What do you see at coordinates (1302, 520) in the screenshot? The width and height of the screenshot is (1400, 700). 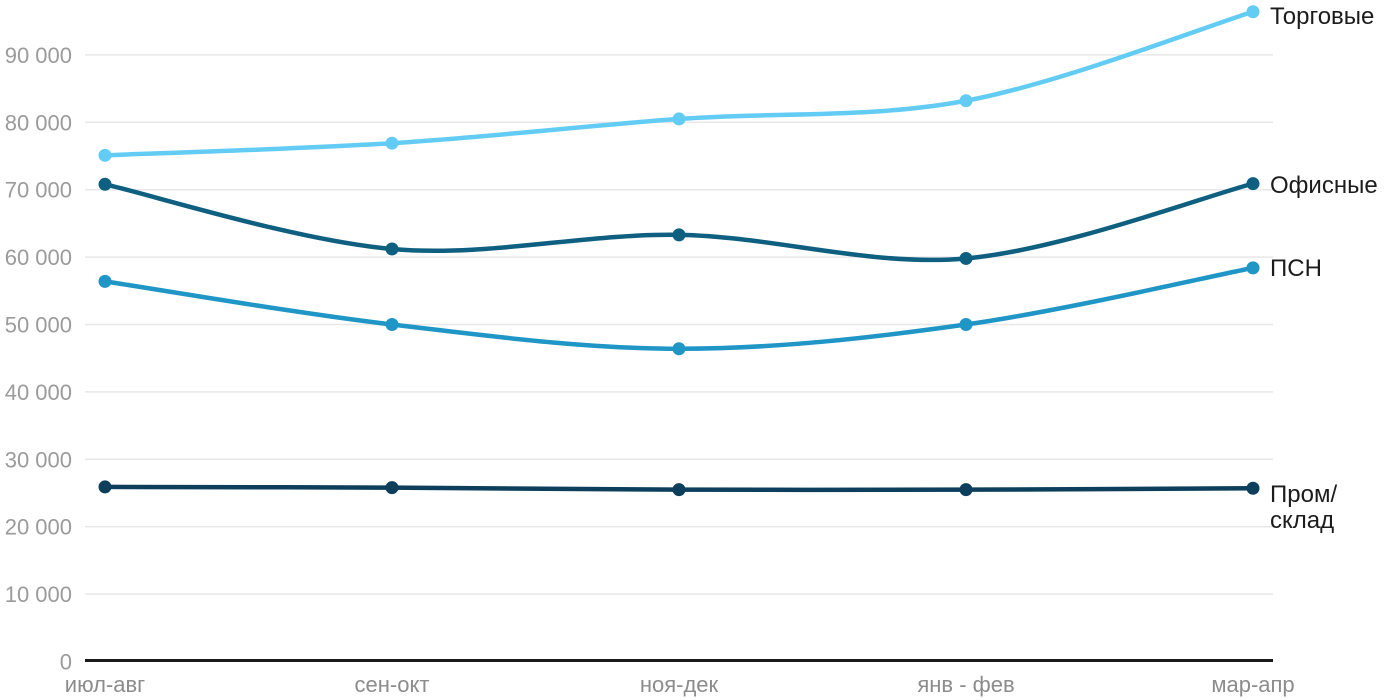 I see `series-label-prom-sklad-line2: склад` at bounding box center [1302, 520].